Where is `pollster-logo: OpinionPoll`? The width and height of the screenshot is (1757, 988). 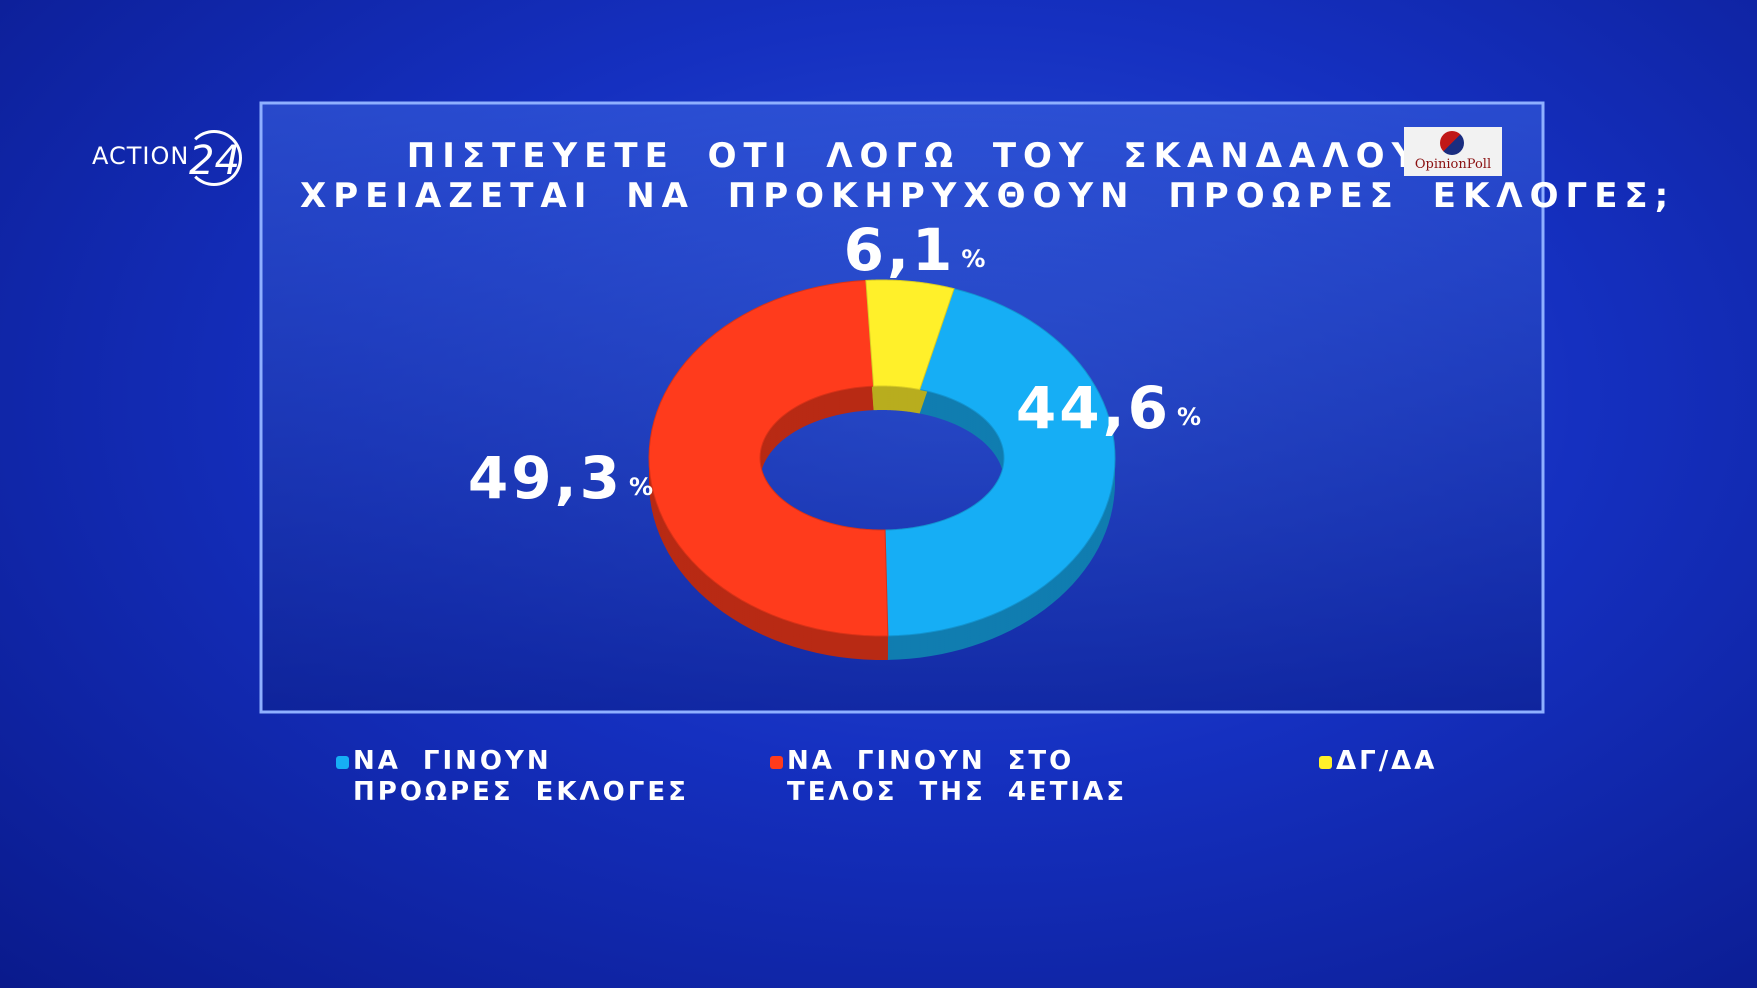
pollster-logo: OpinionPoll is located at coordinates (1453, 151).